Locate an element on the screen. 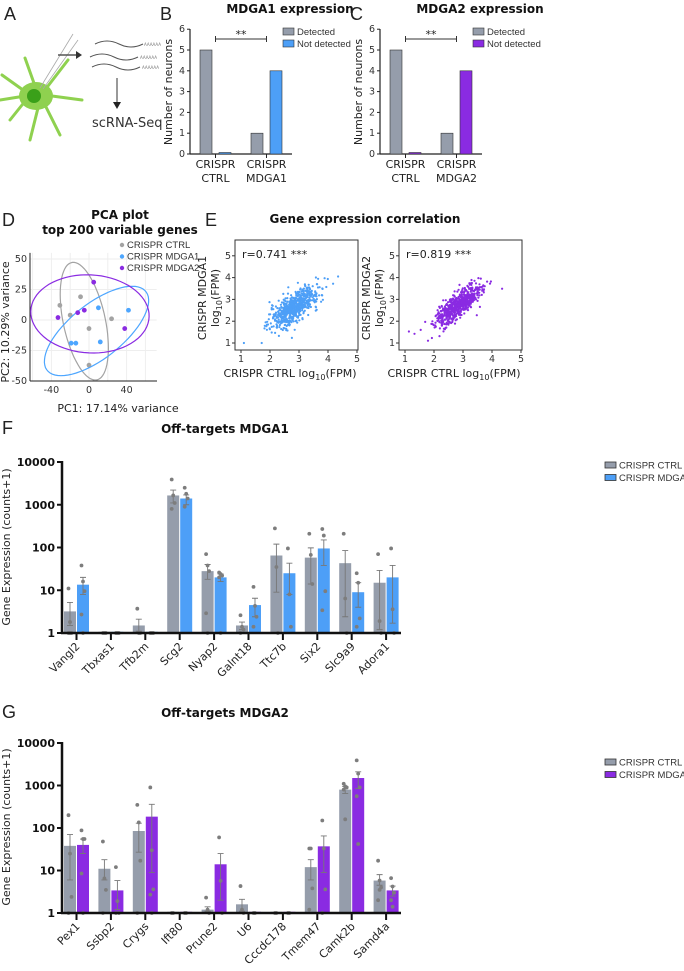 This screenshot has height=971, width=684. y-tick-label: 2 is located at coordinates (392, 321).